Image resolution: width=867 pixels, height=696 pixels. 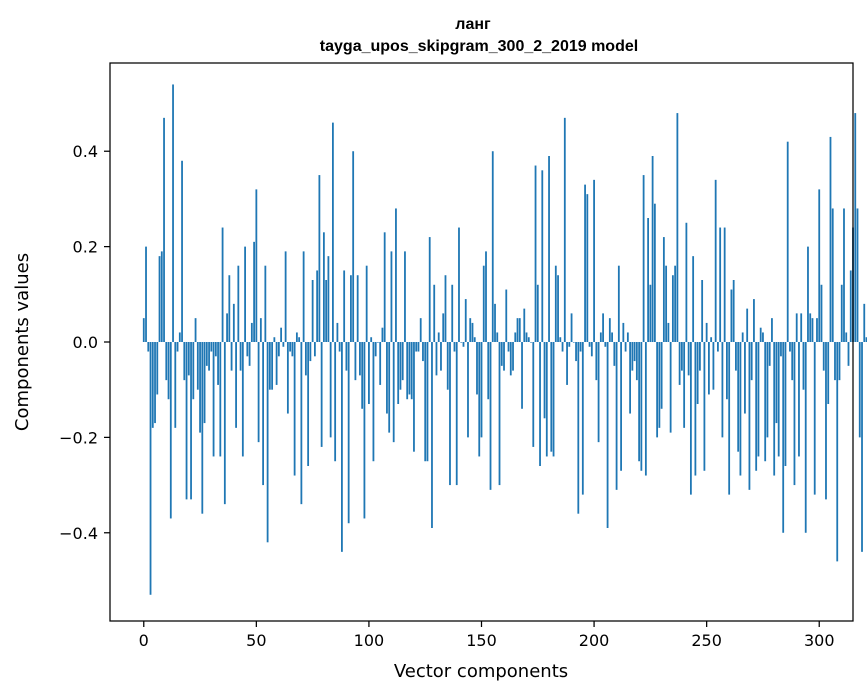 I want to click on x-tick-label: 250, so click(x=706, y=640).